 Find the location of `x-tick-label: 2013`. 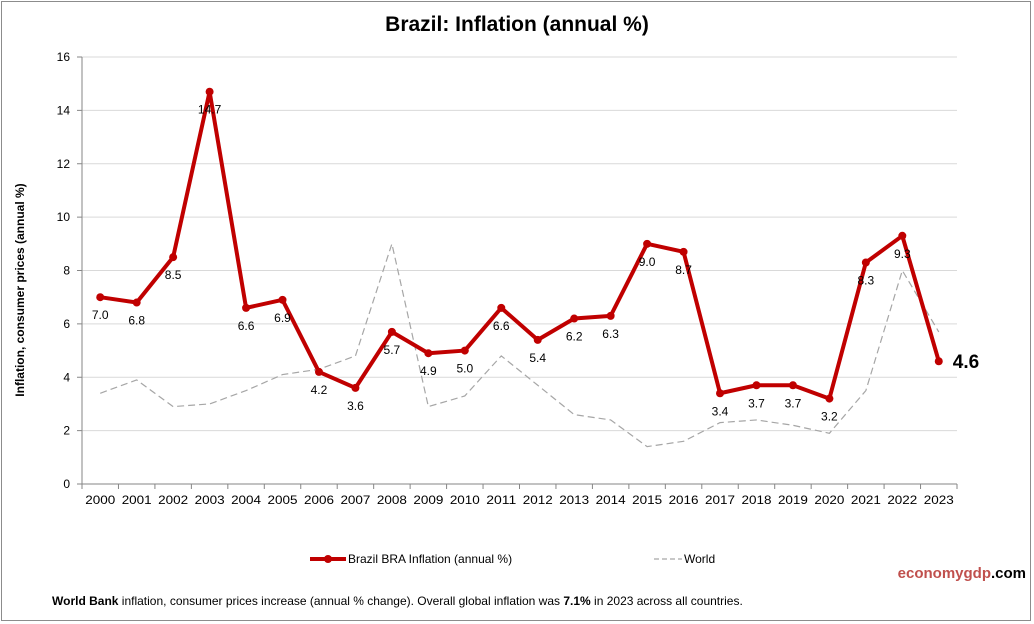

x-tick-label: 2013 is located at coordinates (574, 500).